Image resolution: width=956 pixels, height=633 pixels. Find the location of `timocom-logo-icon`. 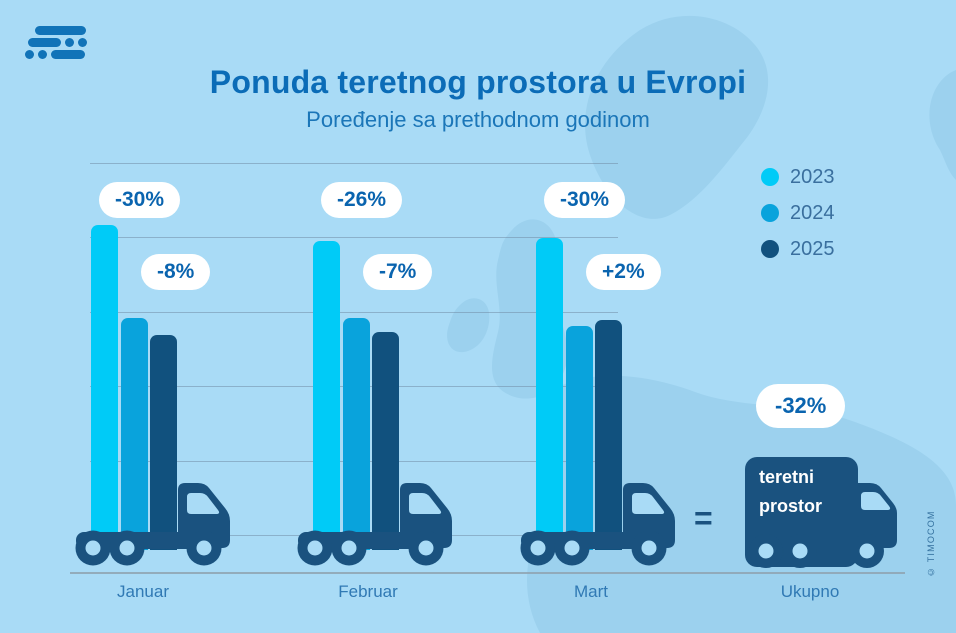

timocom-logo-icon is located at coordinates (57, 44).